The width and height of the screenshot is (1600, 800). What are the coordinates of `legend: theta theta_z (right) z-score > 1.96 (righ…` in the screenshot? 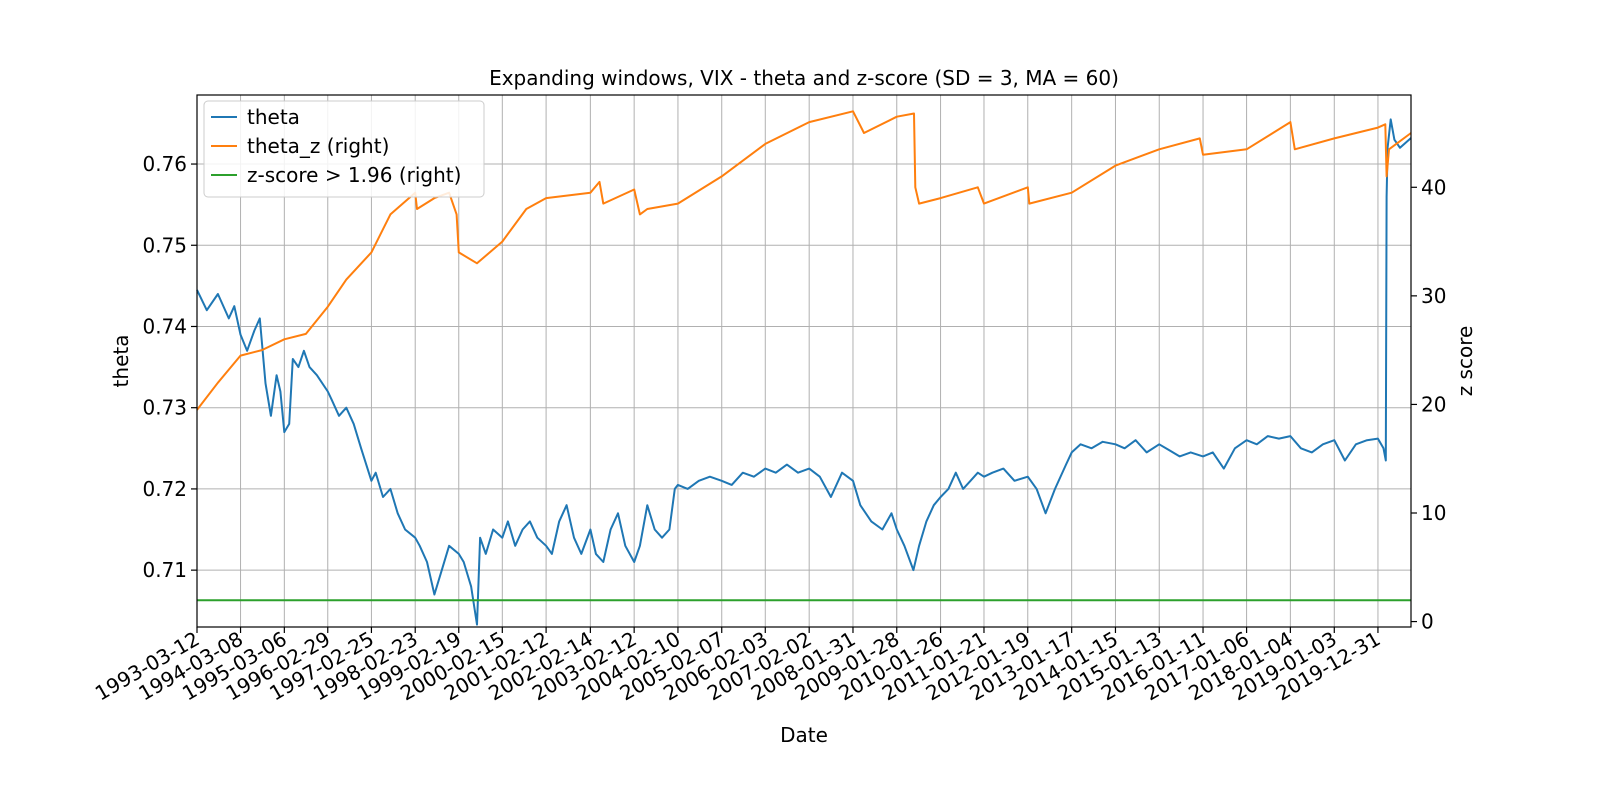 It's located at (344, 149).